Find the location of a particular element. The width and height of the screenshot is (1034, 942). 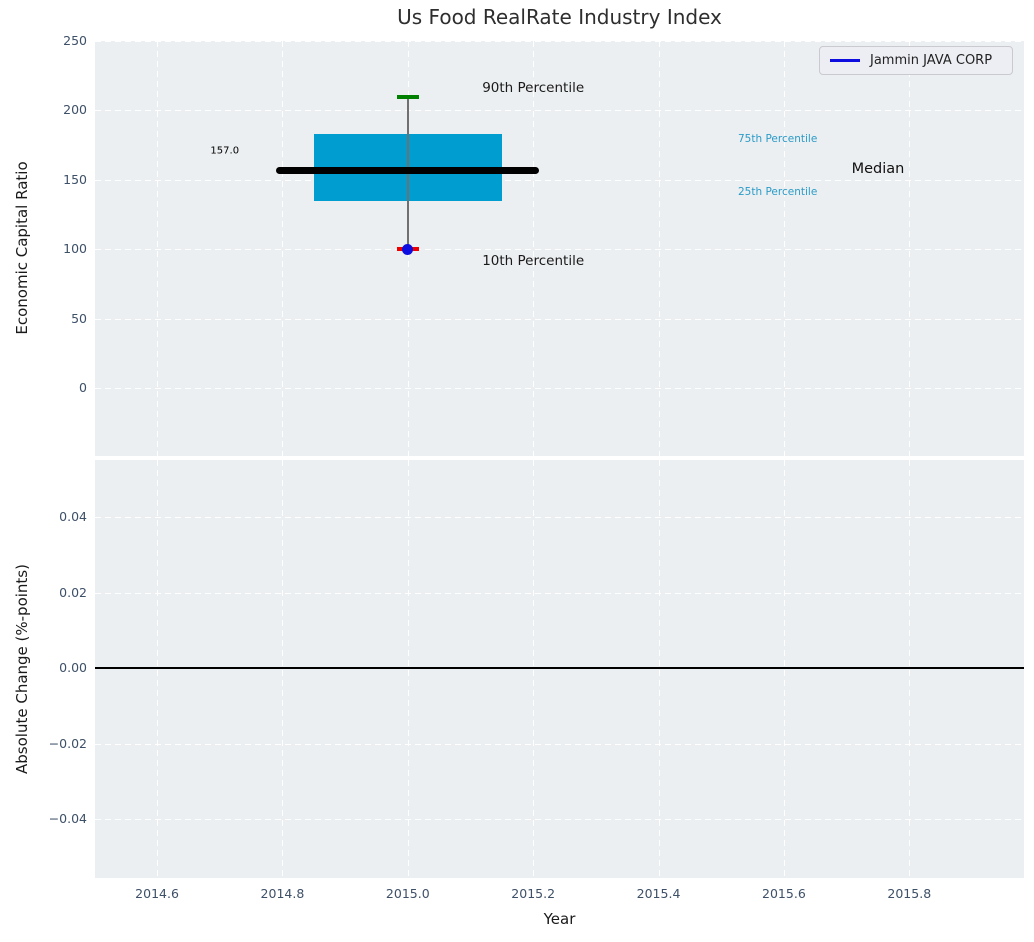

y-tick-label: 0.00 is located at coordinates (73, 668).